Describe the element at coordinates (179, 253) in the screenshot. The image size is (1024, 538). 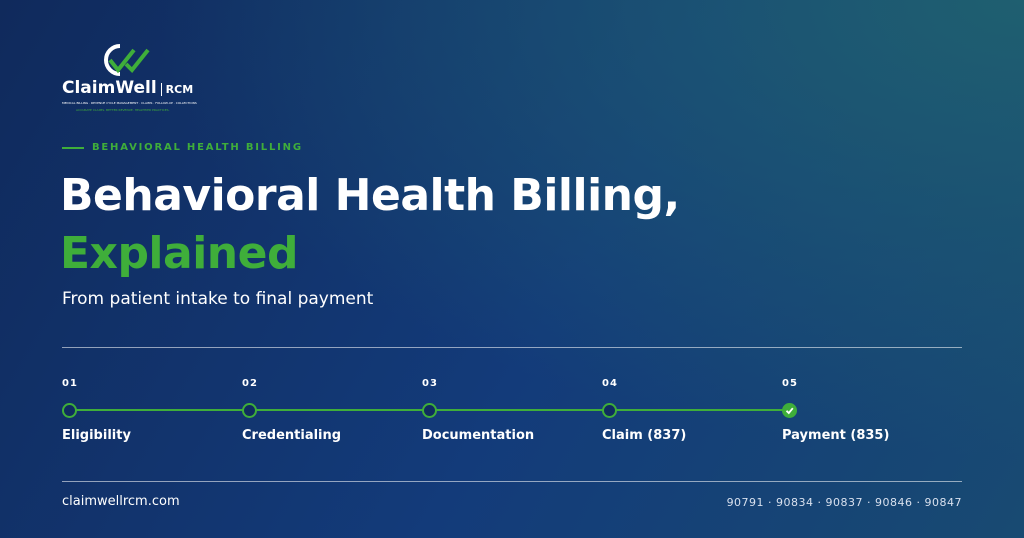
I see `title-highlight: Explained` at that location.